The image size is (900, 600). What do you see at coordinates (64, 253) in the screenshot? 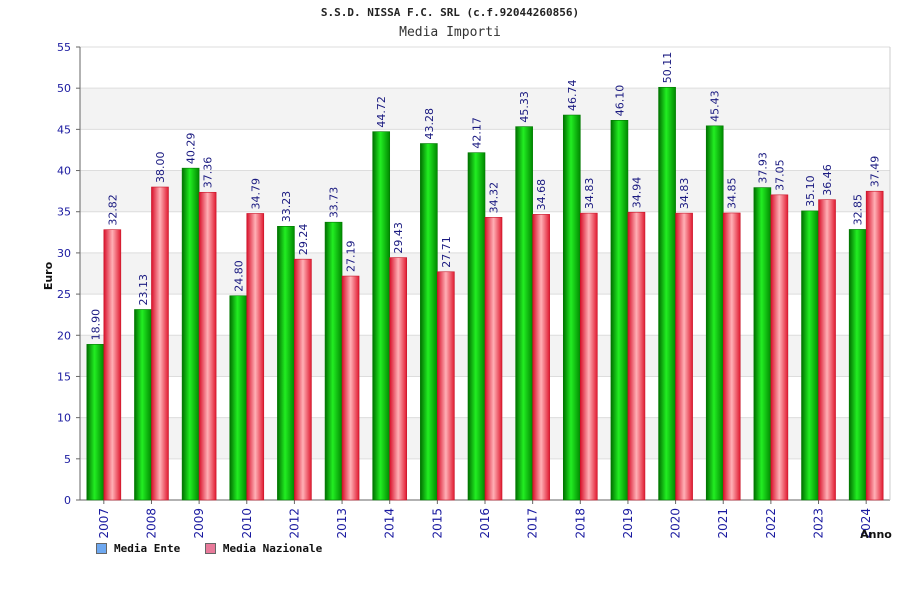
I see `y-tick-label: 30` at bounding box center [64, 253].